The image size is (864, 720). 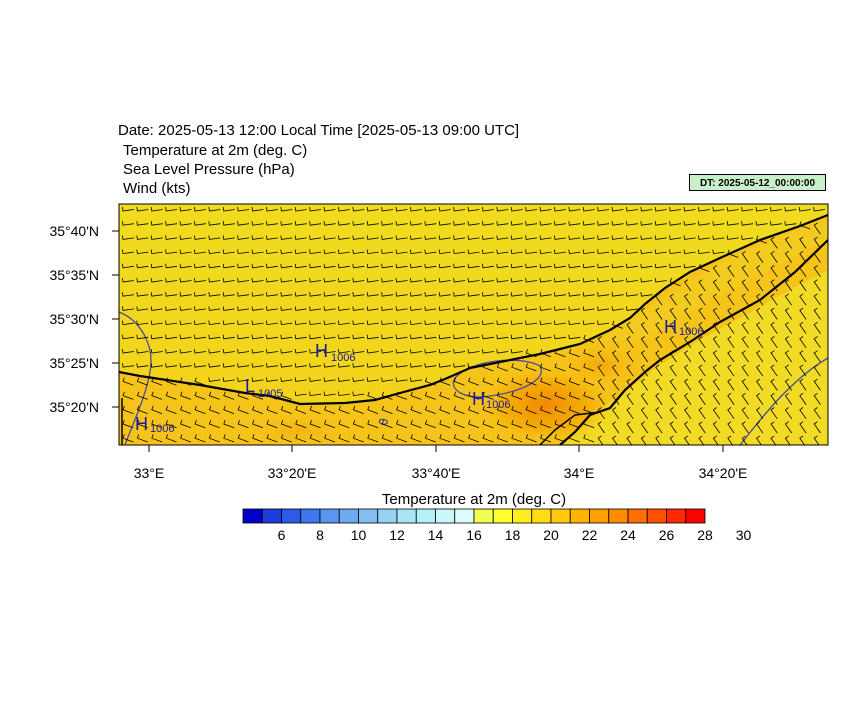 I want to click on colorbar-swatch, so click(x=310, y=516).